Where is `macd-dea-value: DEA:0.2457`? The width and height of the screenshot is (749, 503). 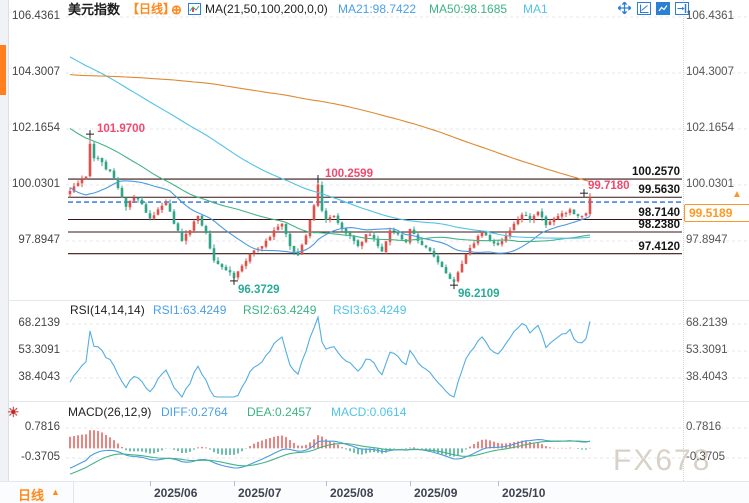 macd-dea-value: DEA:0.2457 is located at coordinates (279, 412).